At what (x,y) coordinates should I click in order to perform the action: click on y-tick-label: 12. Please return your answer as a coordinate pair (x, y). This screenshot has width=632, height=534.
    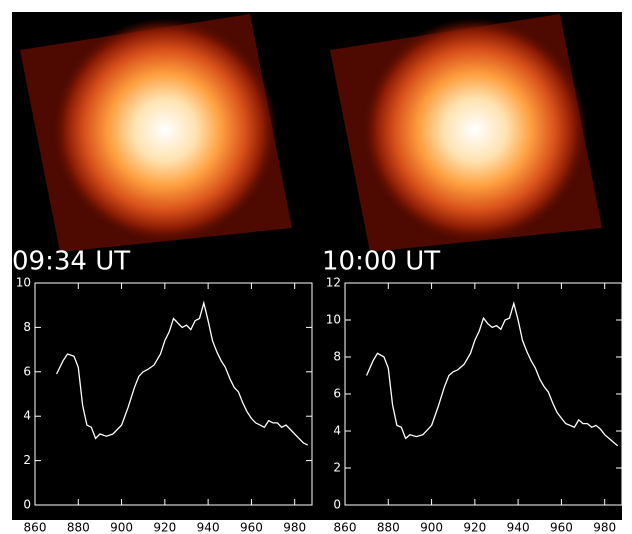
    Looking at the image, I should click on (333, 283).